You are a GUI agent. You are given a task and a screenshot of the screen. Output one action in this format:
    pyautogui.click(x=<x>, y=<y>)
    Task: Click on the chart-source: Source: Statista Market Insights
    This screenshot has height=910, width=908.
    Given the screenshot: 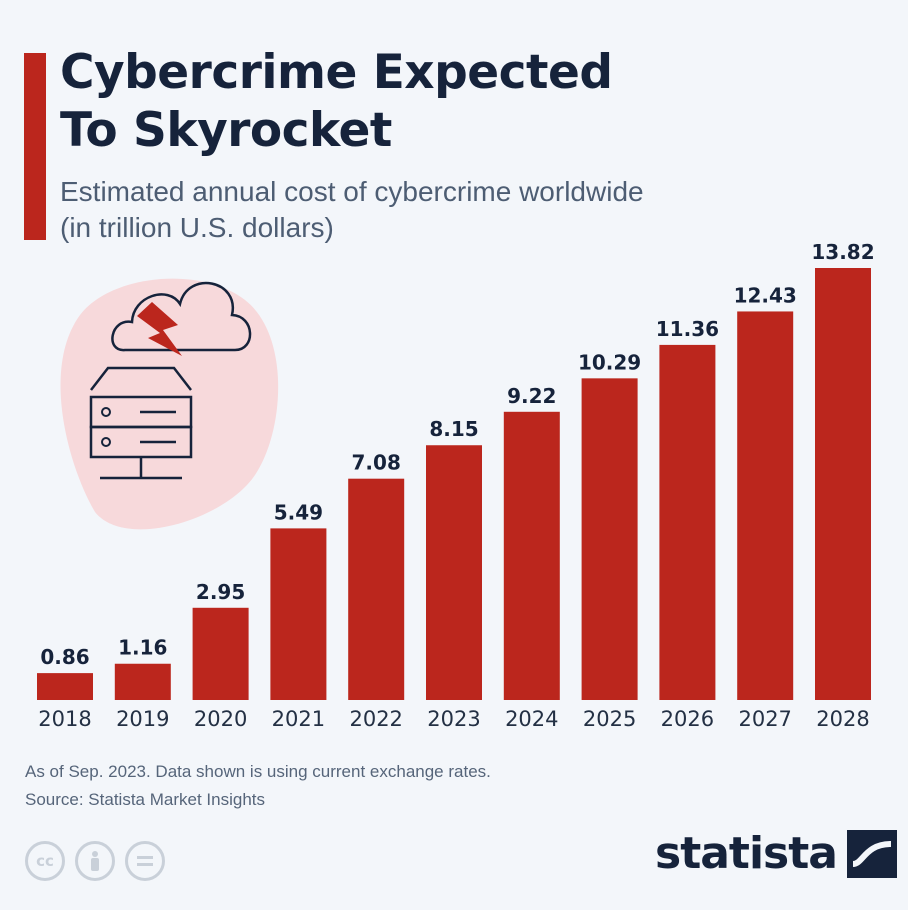 What is the action you would take?
    pyautogui.click(x=145, y=799)
    